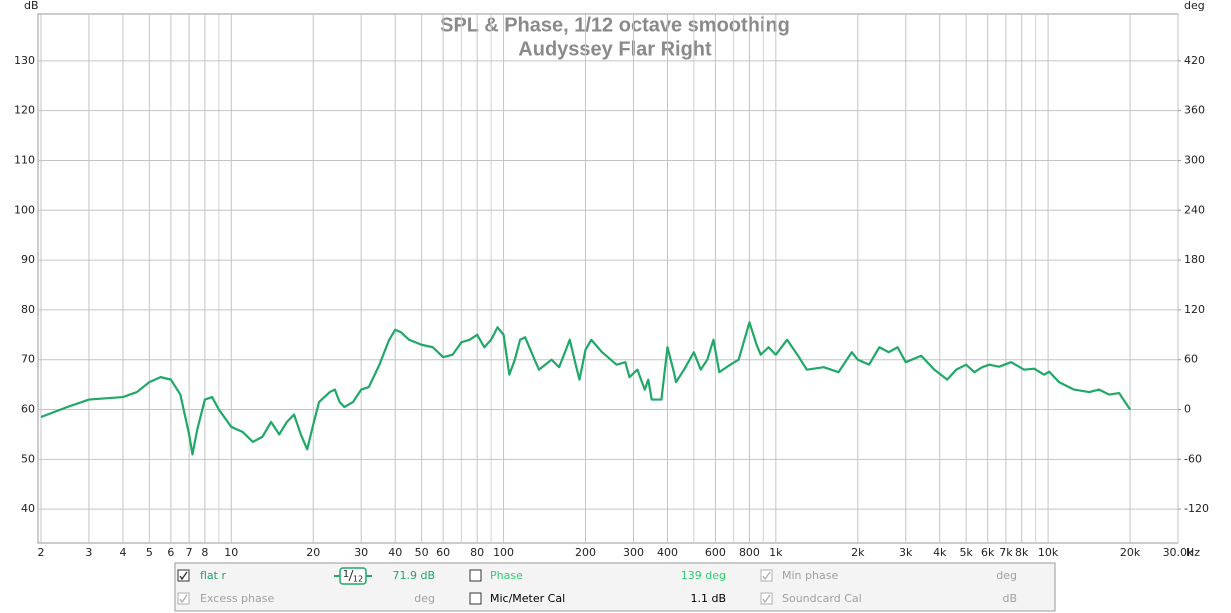 Image resolution: width=1231 pixels, height=613 pixels. Describe the element at coordinates (906, 552) in the screenshot. I see `x-tick-label: 3k` at that location.